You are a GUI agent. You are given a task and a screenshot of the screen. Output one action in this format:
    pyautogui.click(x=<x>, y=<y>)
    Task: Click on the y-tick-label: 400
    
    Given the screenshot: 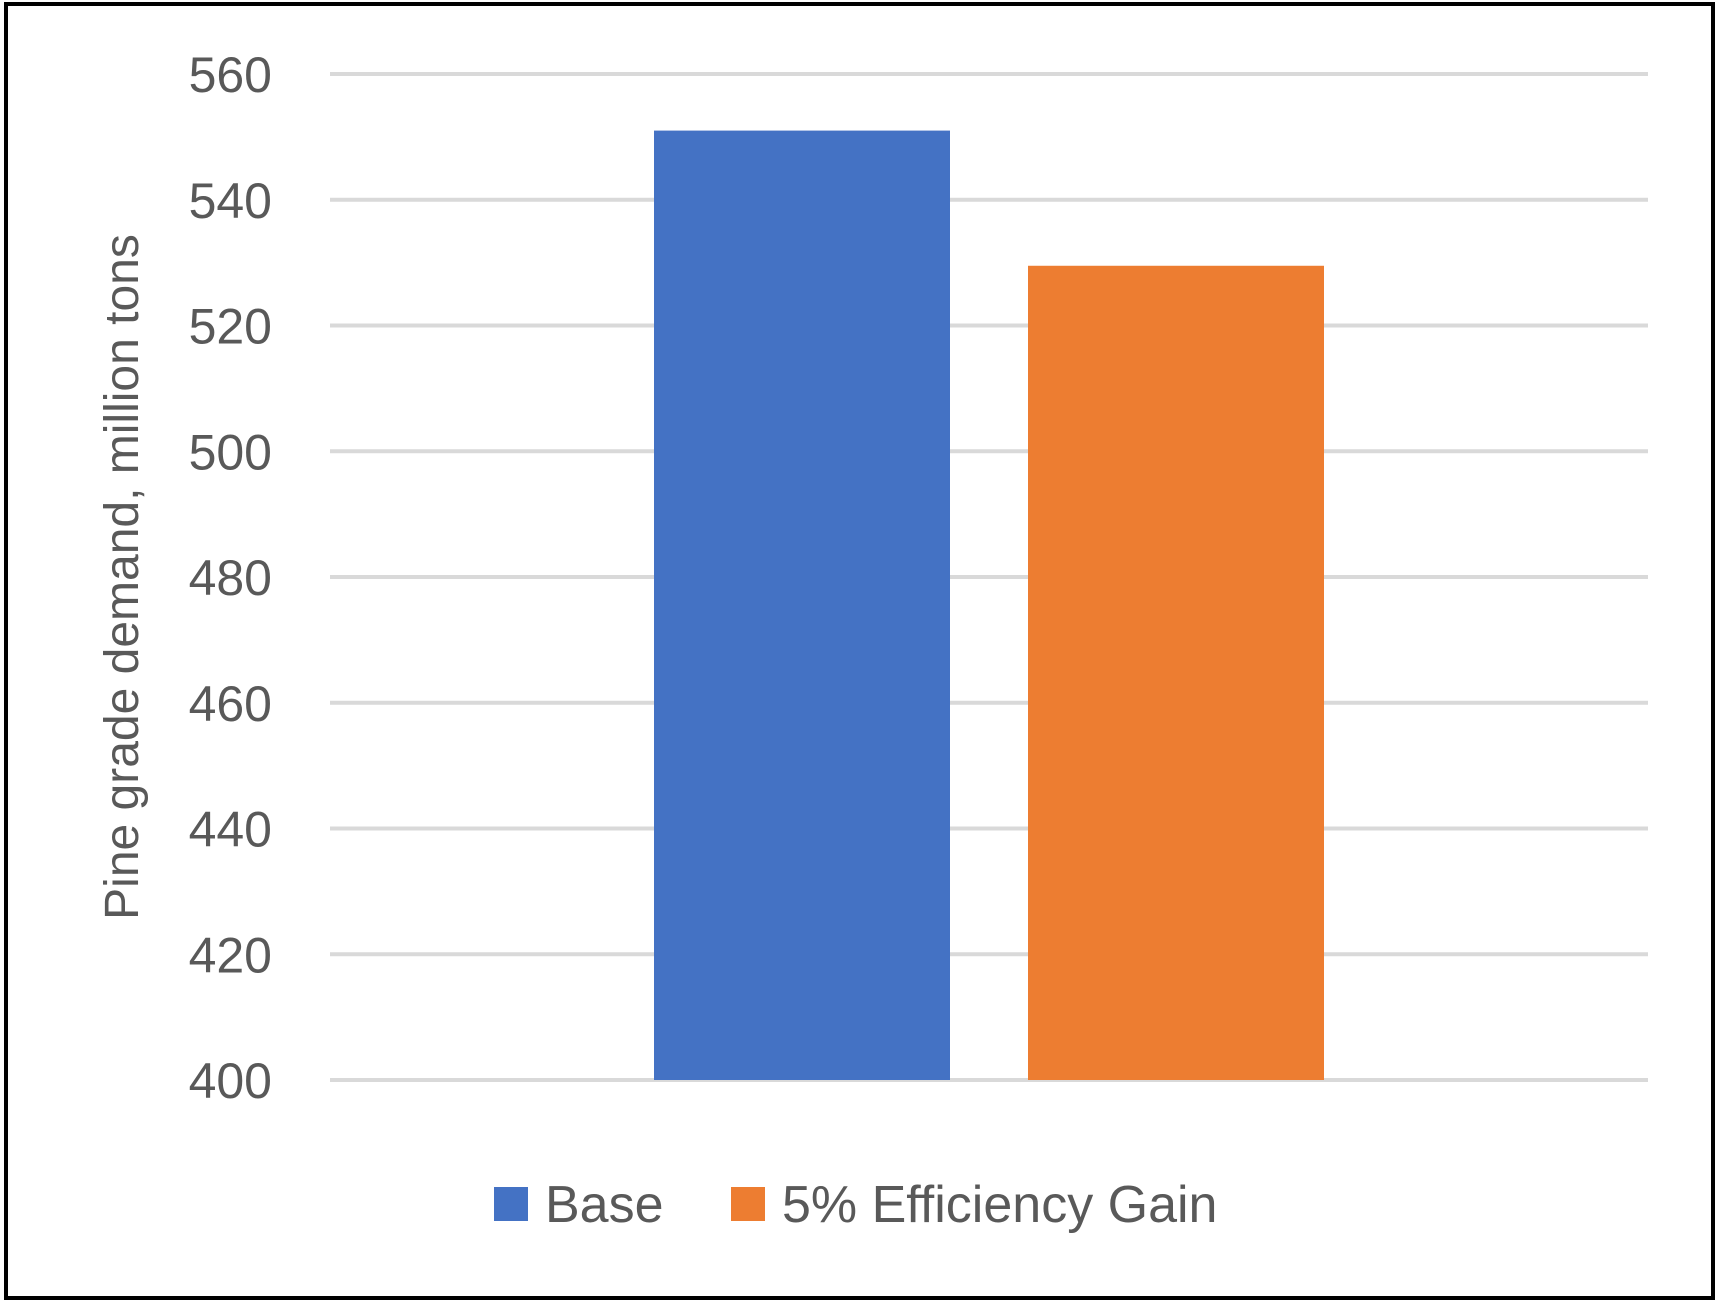 What is the action you would take?
    pyautogui.click(x=230, y=1081)
    